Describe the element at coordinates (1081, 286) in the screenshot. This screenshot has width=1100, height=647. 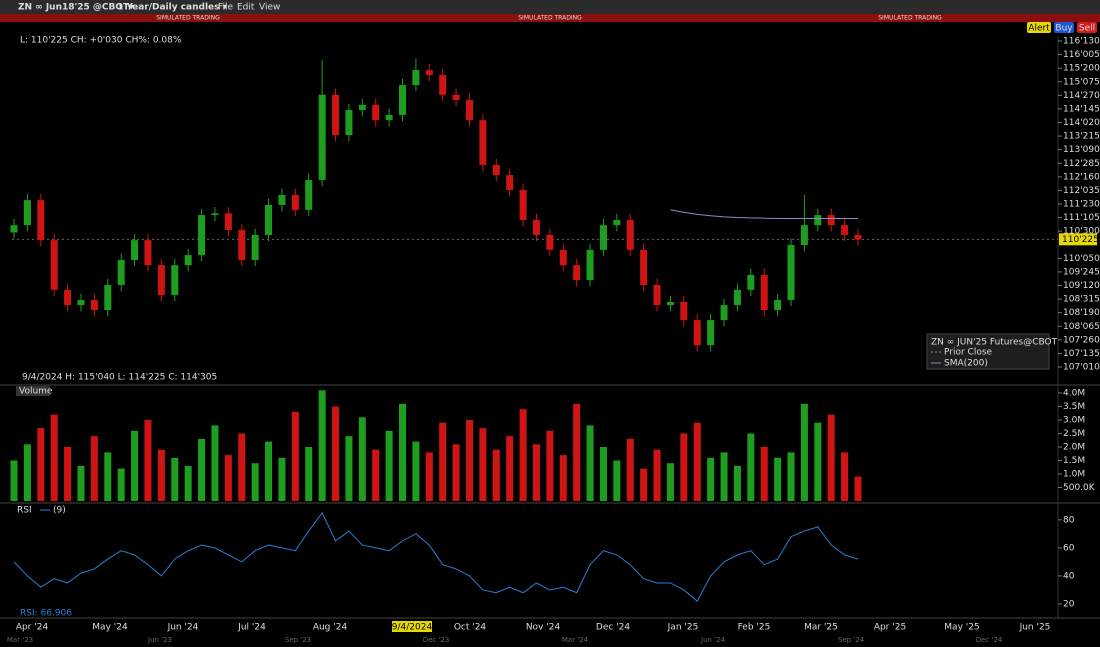
I see `y-tick-label: 109'120` at that location.